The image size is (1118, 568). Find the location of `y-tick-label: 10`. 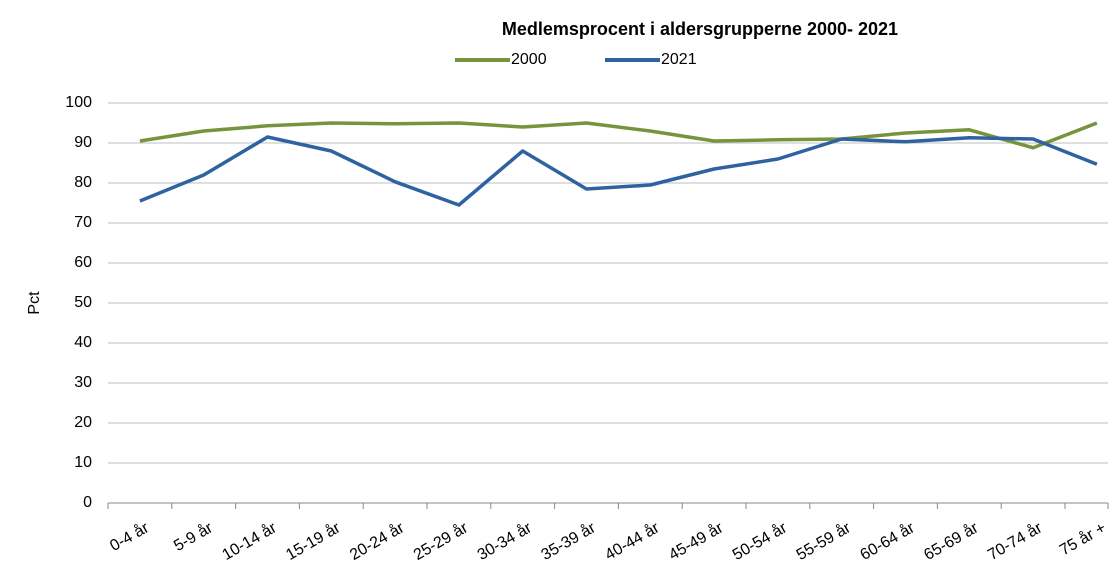

y-tick-label: 10 is located at coordinates (83, 462).